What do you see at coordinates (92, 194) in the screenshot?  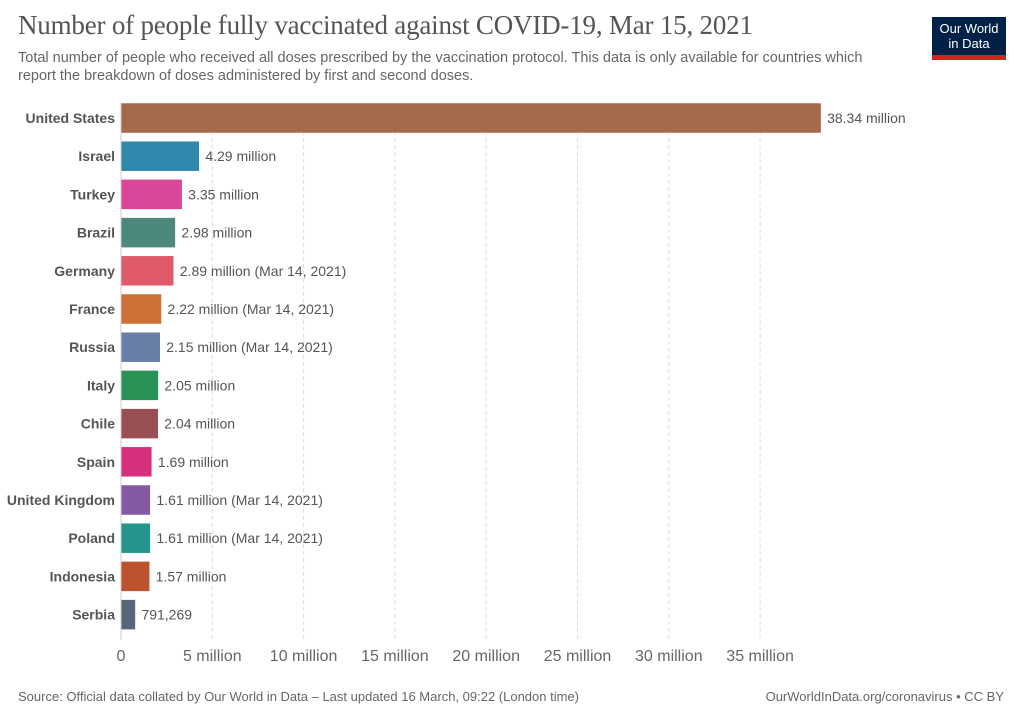 I see `category-label: Turkey` at bounding box center [92, 194].